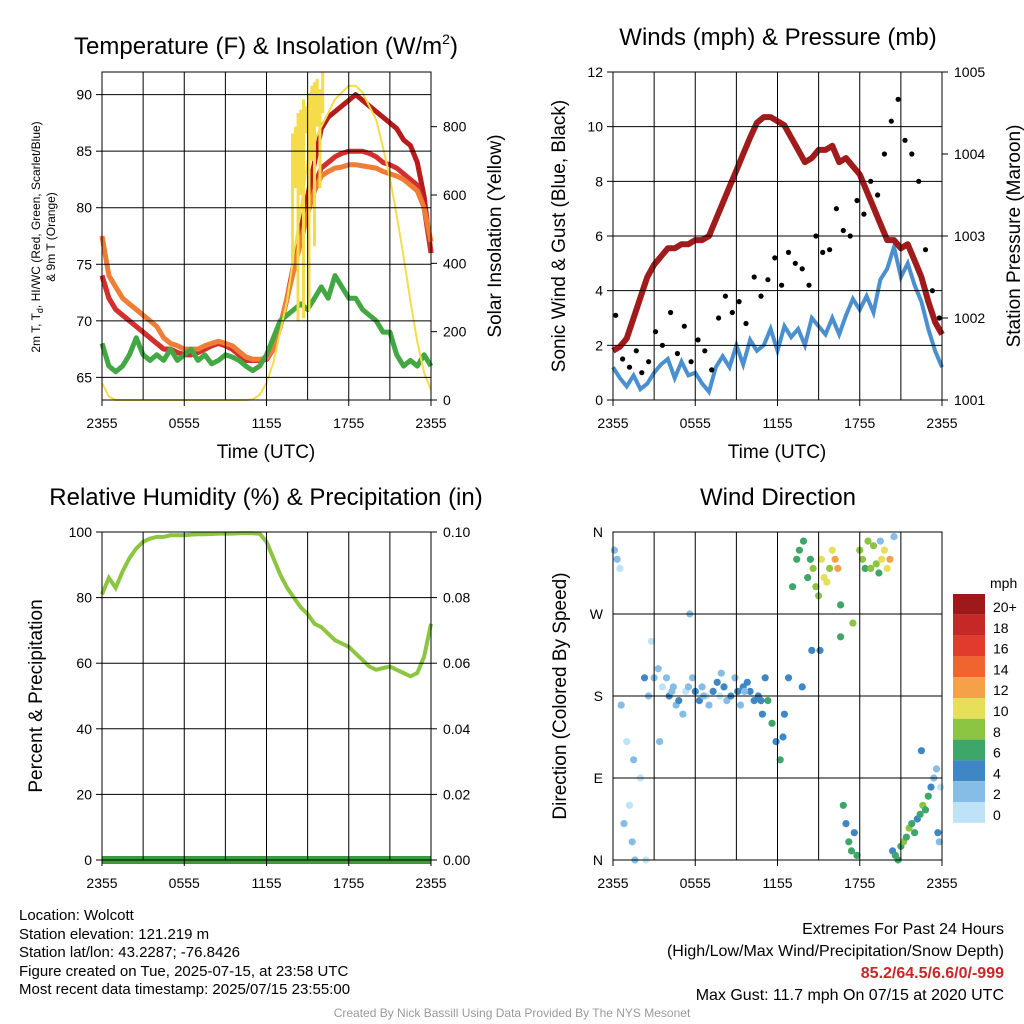 The height and width of the screenshot is (1024, 1024). Describe the element at coordinates (1001, 628) in the screenshot. I see `legend-label: 18` at that location.